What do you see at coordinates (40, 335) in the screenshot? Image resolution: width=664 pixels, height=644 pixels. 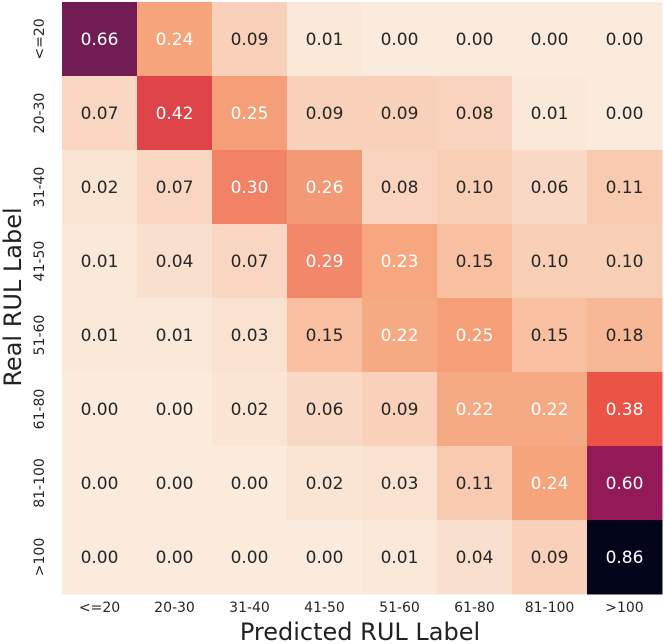 I see `y-tick-label: 51-60` at bounding box center [40, 335].